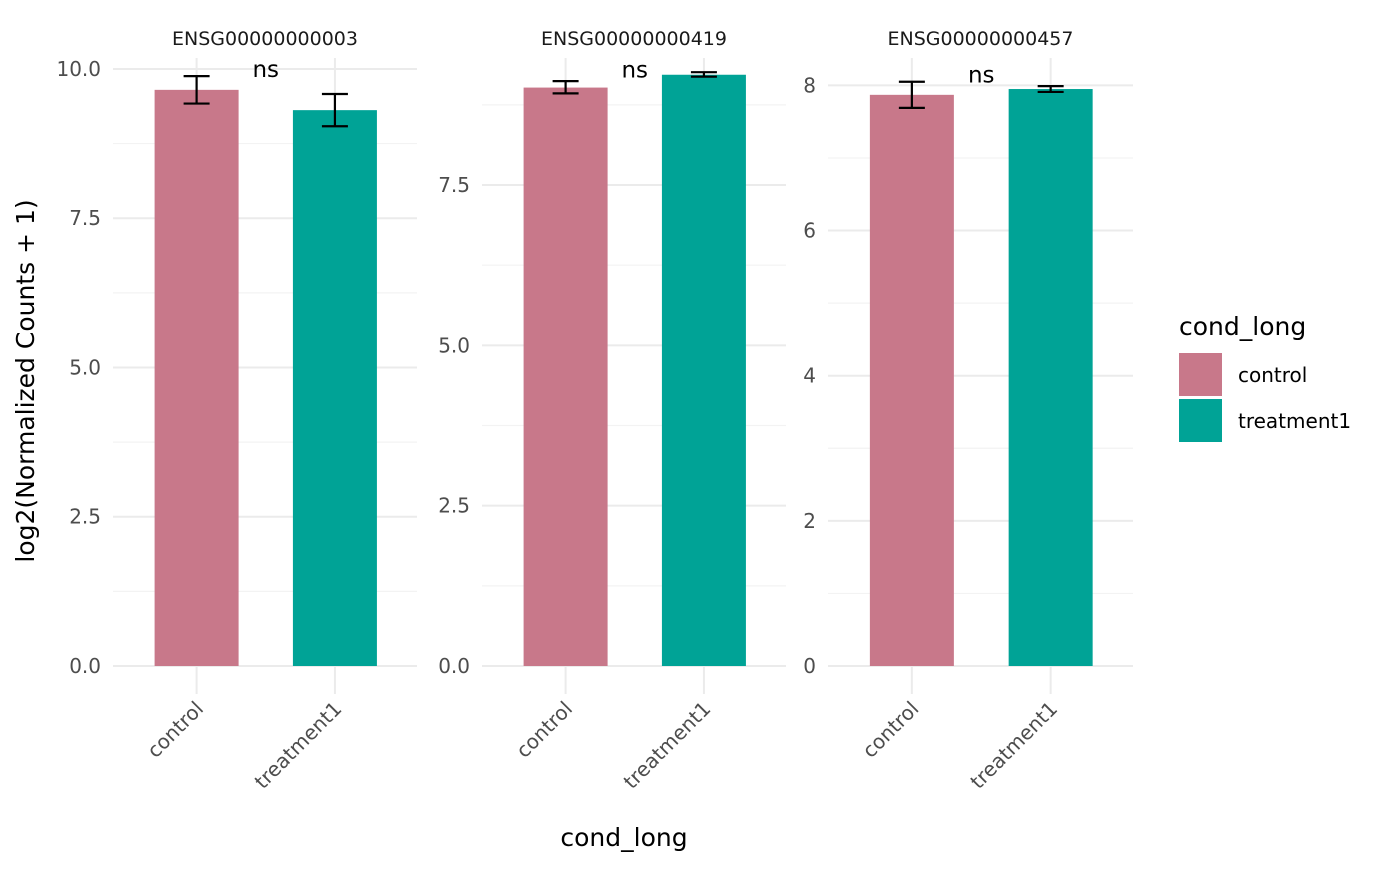 The height and width of the screenshot is (870, 1400). I want to click on y-tick-label: 4, so click(809, 376).